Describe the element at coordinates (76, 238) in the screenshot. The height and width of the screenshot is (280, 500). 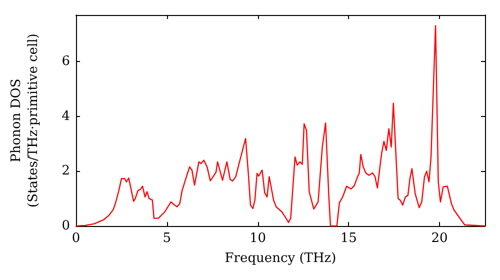
I see `x-tick-label: 0` at that location.